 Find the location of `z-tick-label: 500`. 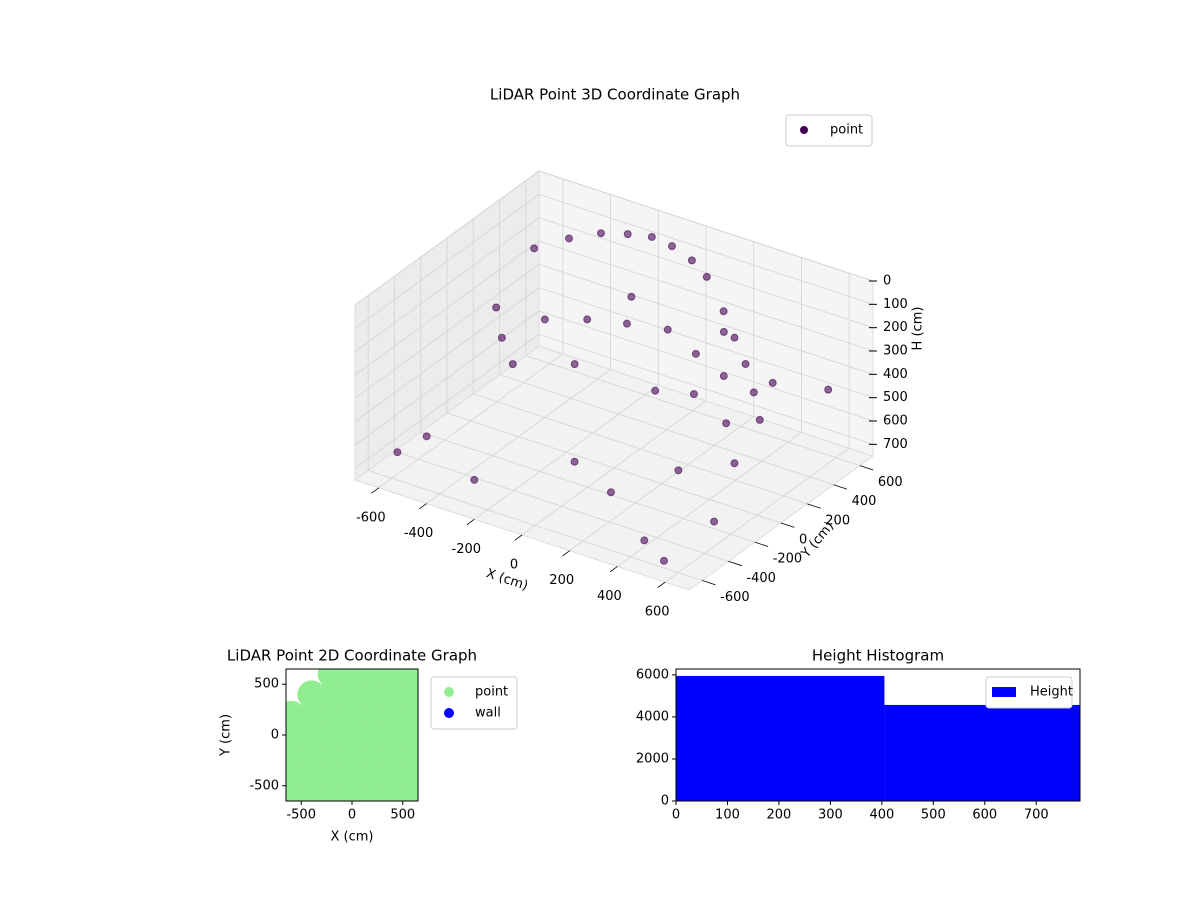

z-tick-label: 500 is located at coordinates (895, 397).